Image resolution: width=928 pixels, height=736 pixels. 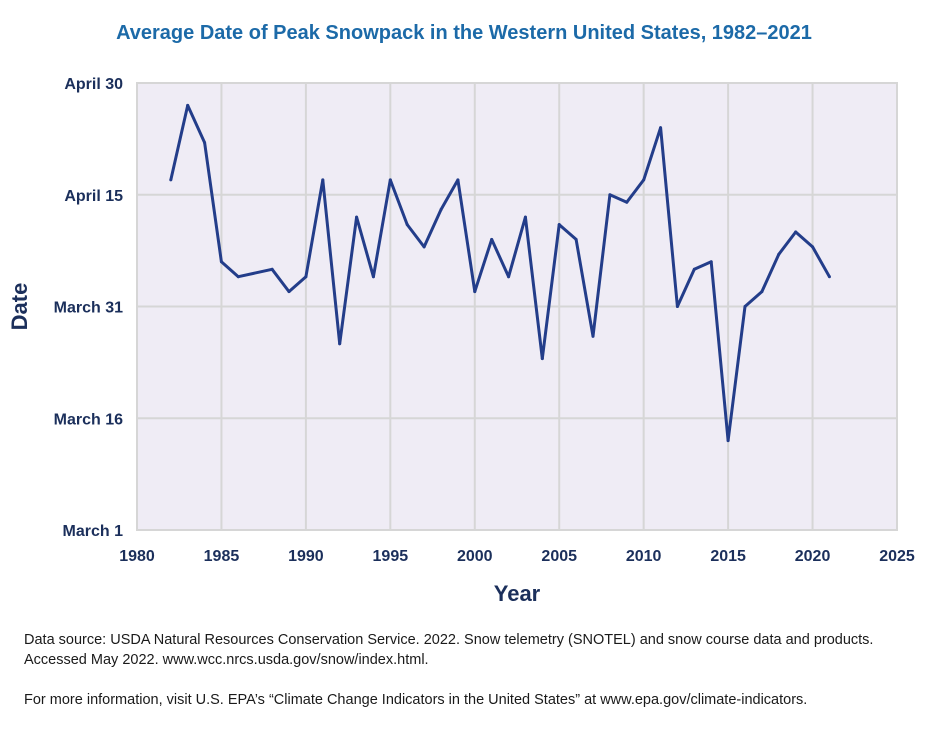 What do you see at coordinates (517, 593) in the screenshot?
I see `x-axis-title: Year` at bounding box center [517, 593].